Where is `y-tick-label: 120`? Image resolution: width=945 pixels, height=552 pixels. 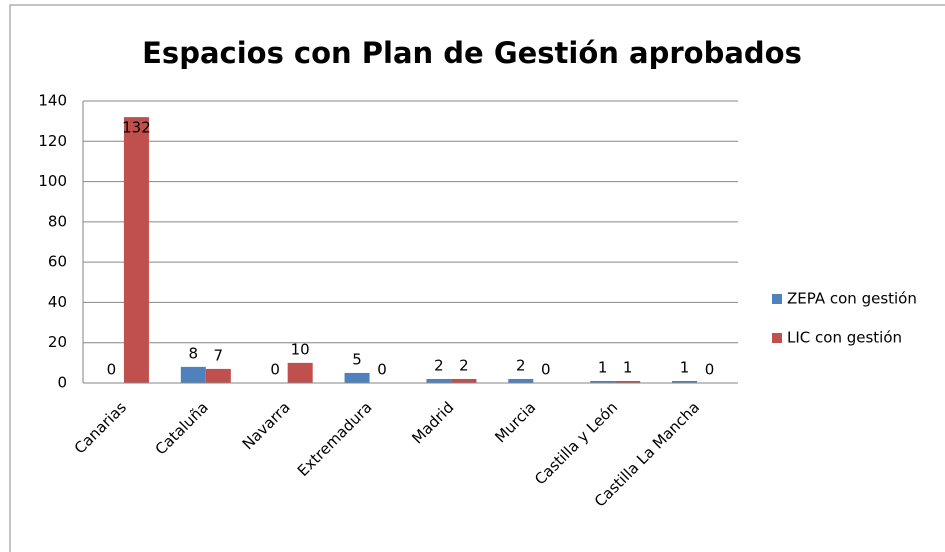
y-tick-label: 120 is located at coordinates (52, 141).